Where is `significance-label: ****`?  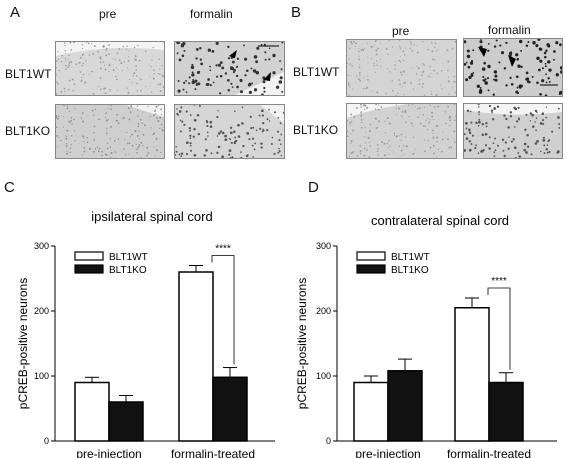 significance-label: **** is located at coordinates (499, 281).